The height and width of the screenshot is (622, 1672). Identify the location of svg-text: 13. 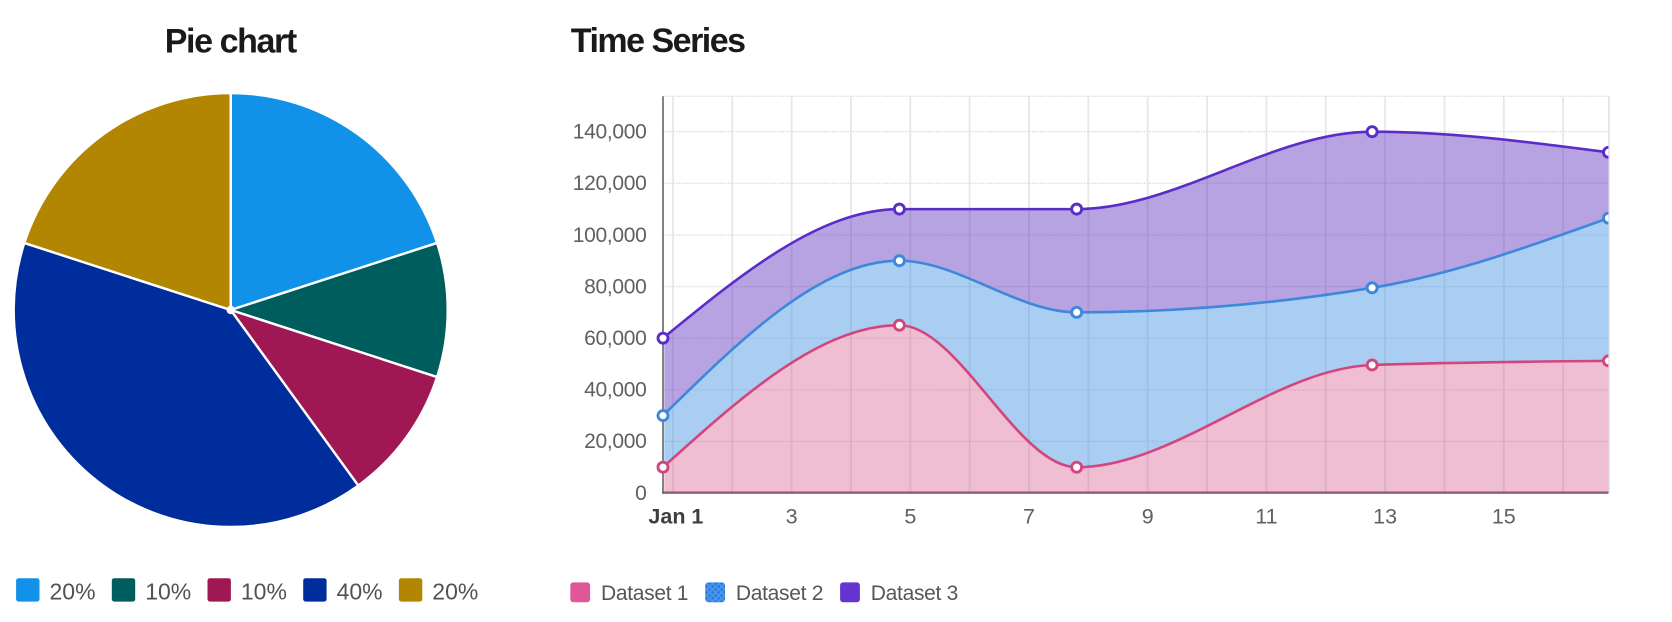
(1385, 517).